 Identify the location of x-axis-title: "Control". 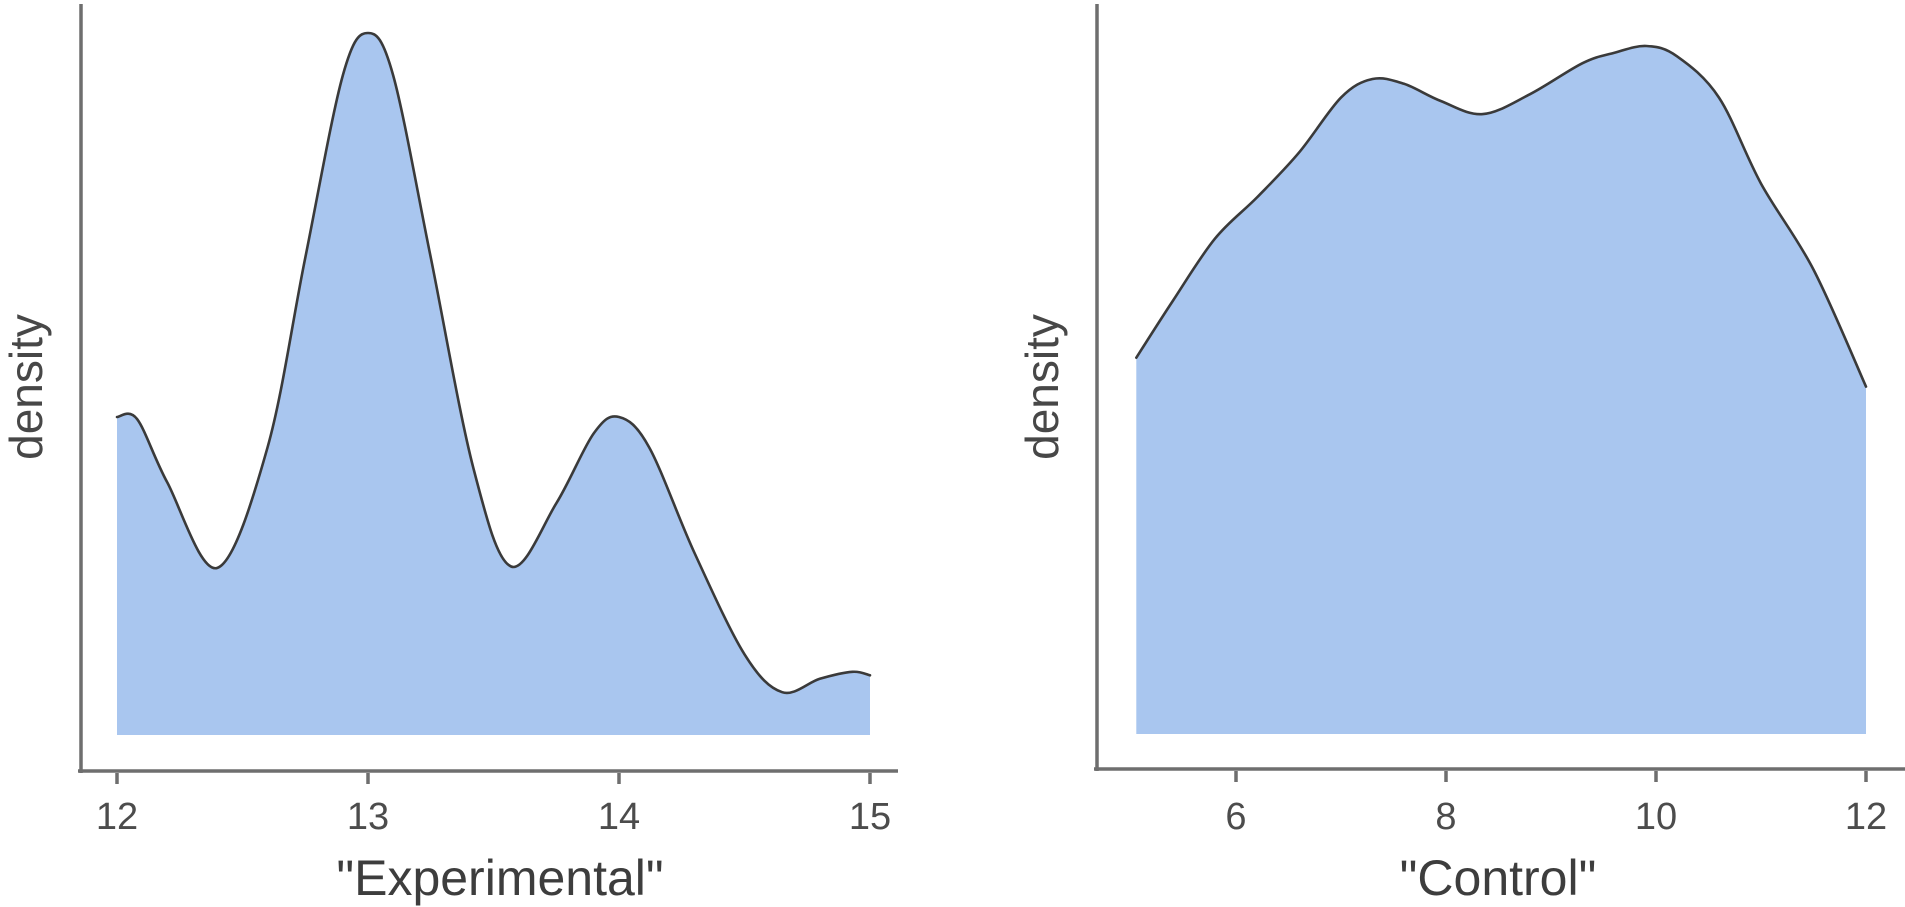
(1498, 878).